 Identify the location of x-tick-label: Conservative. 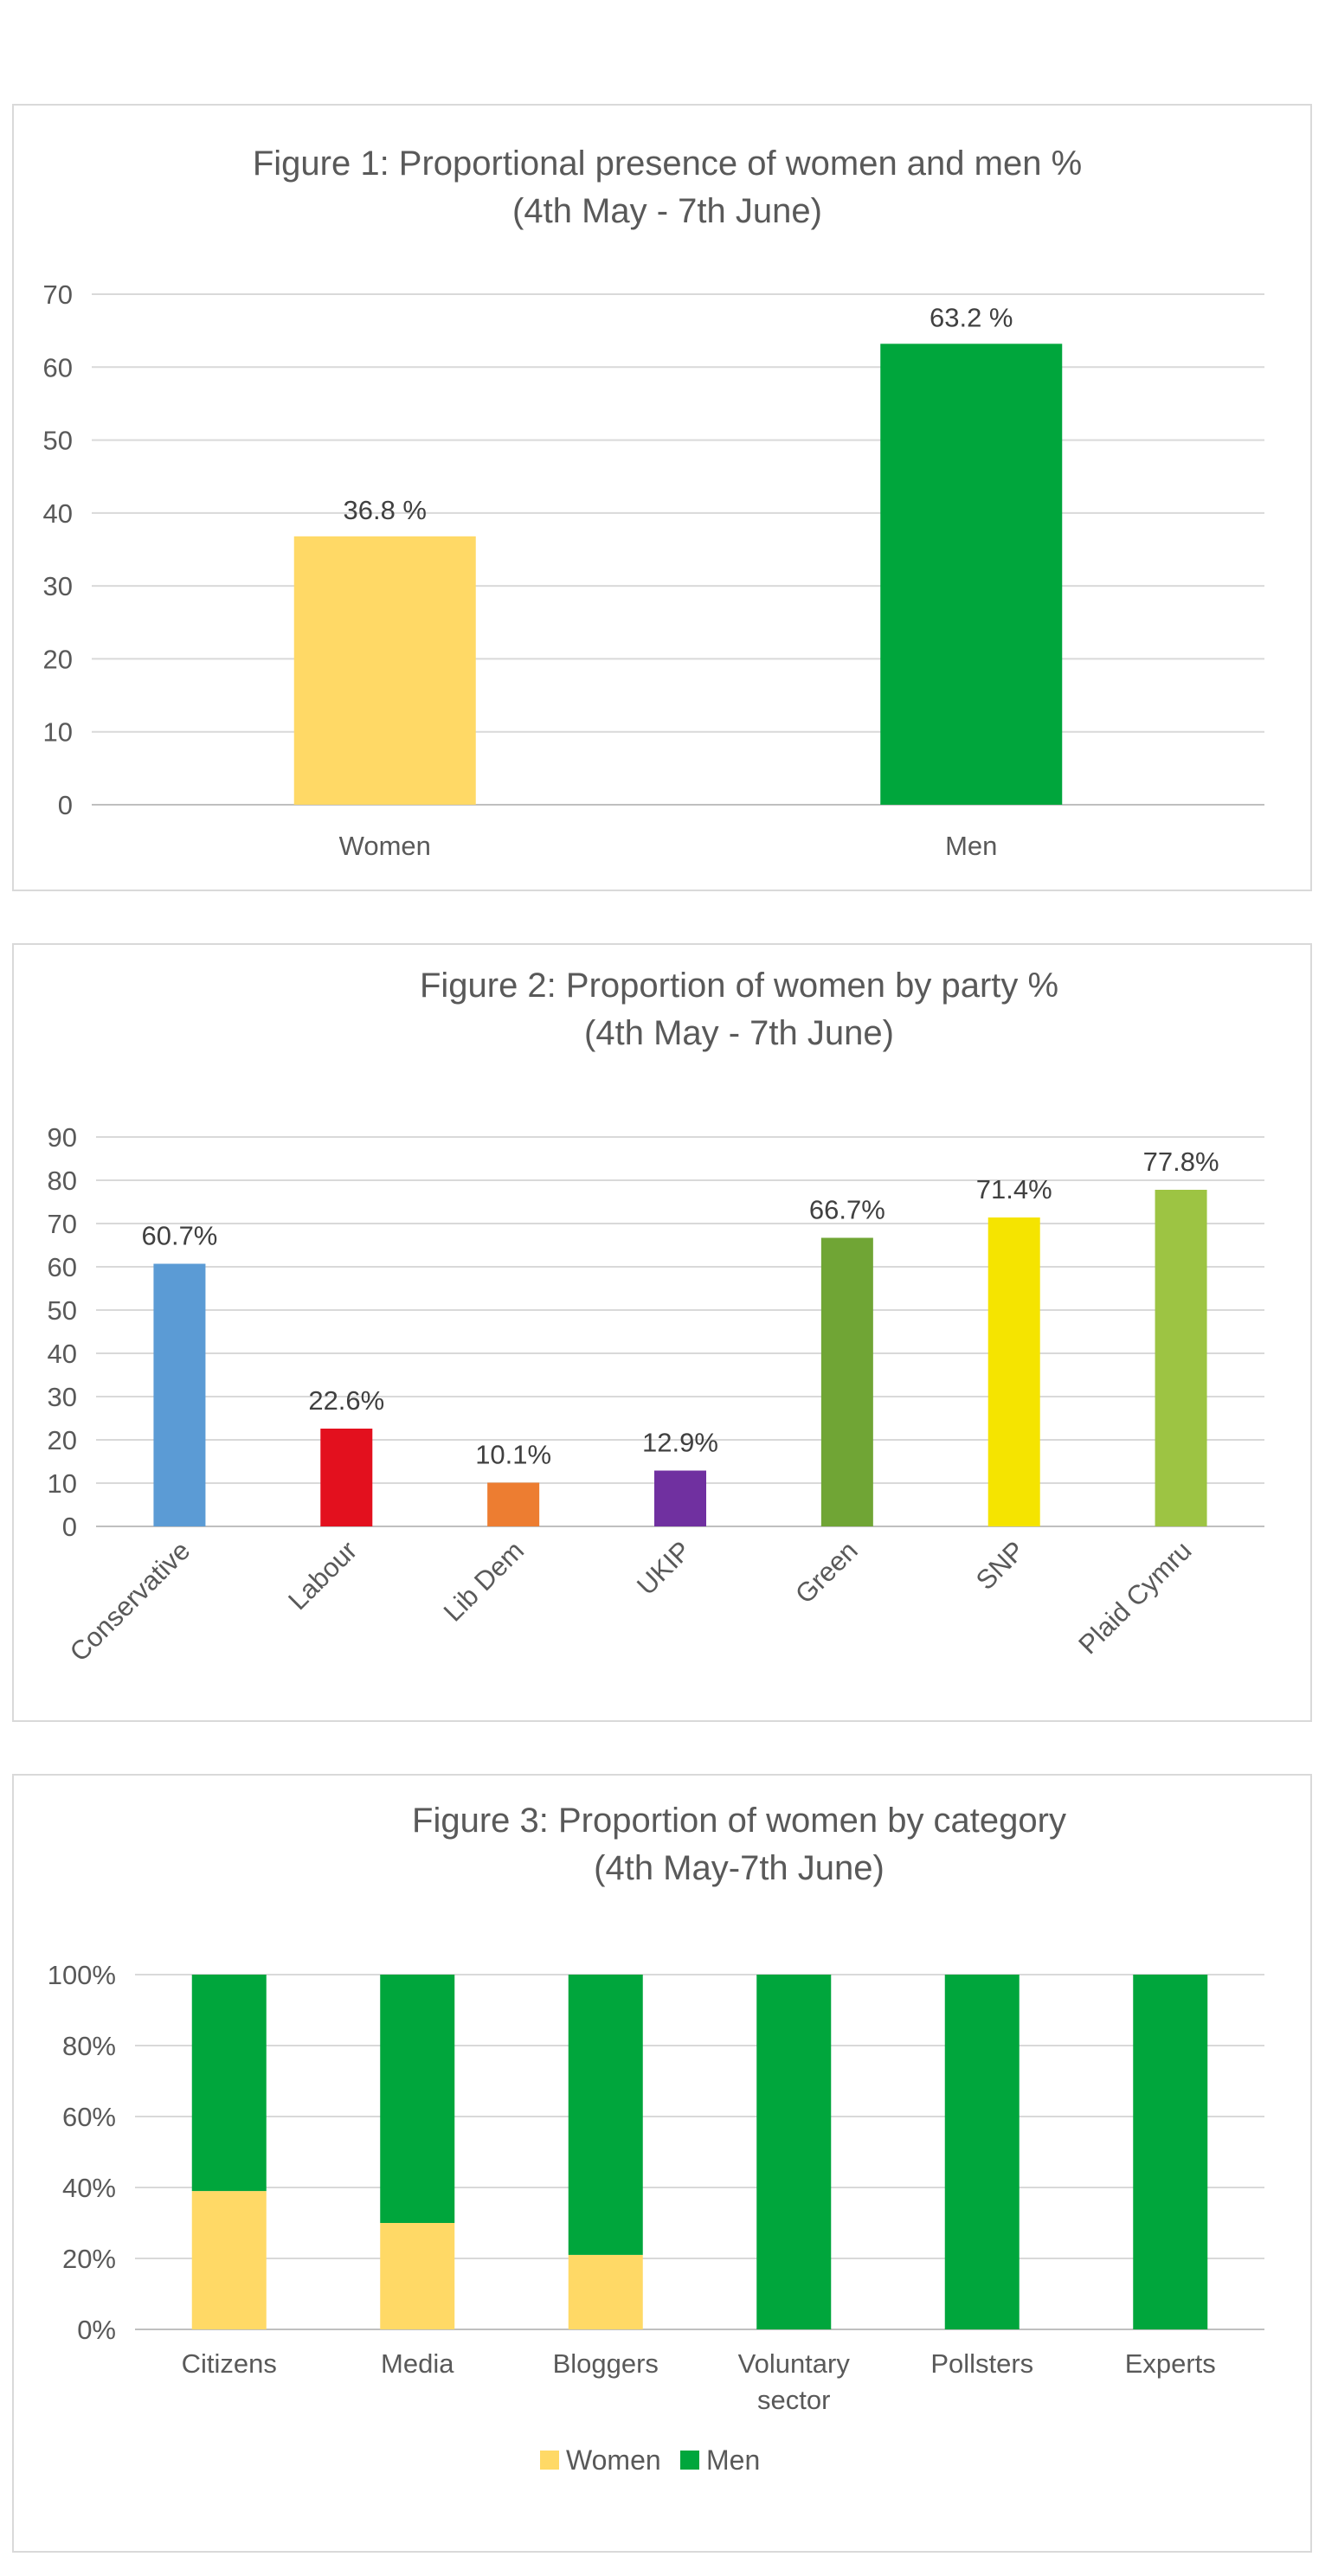
(130, 1601).